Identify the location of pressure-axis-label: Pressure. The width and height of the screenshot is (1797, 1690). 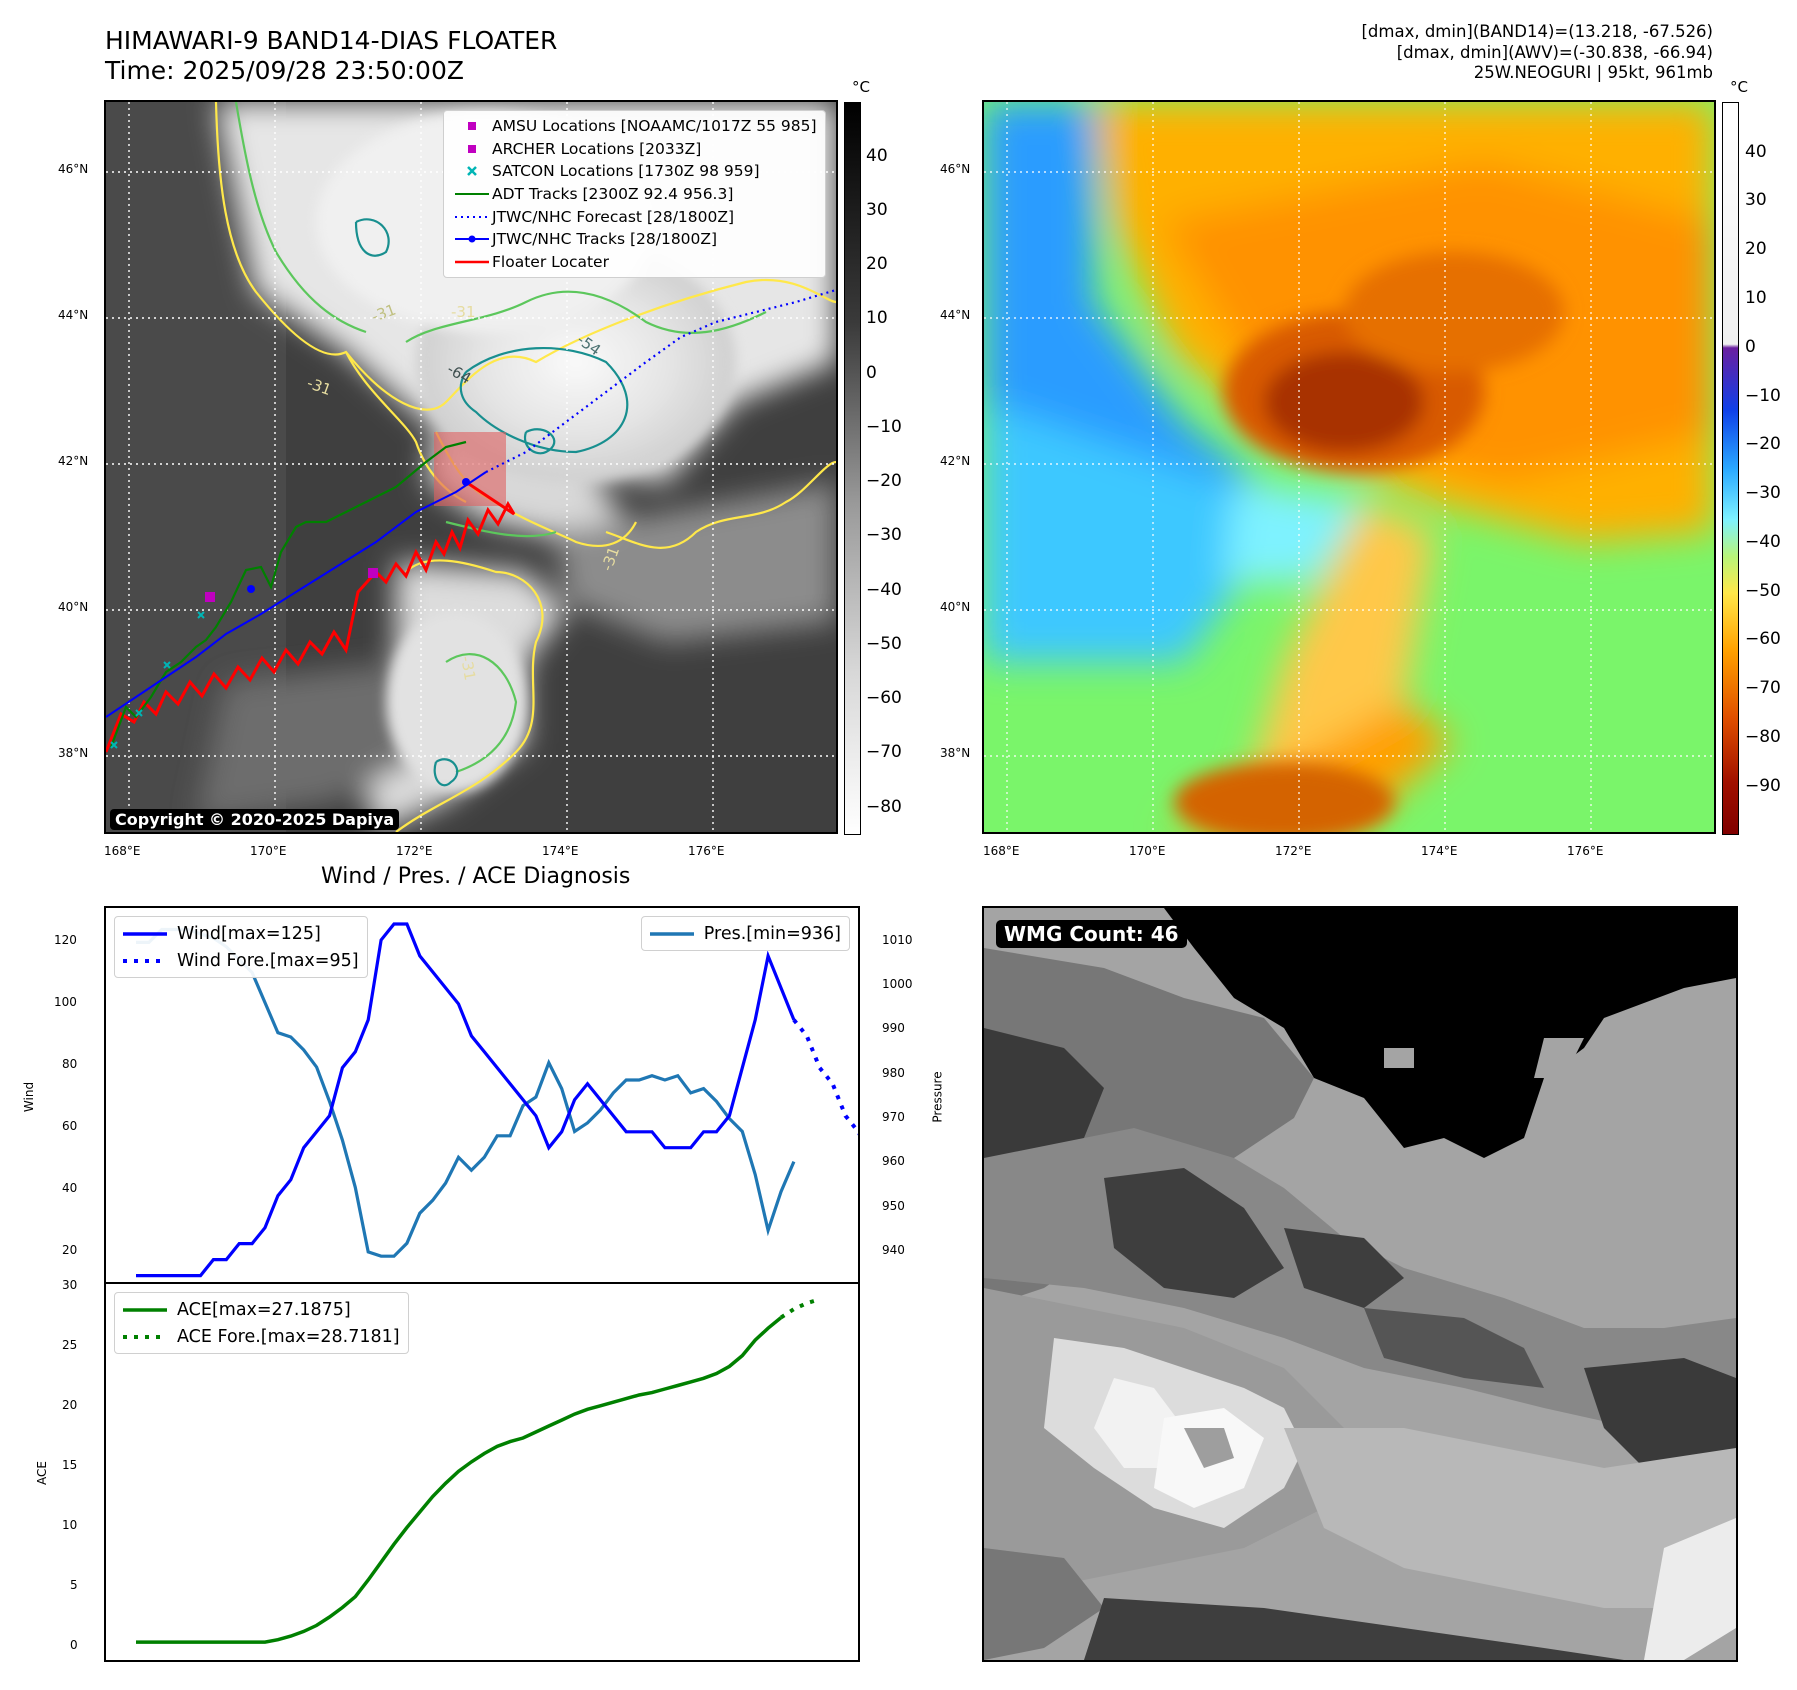
(937, 1097).